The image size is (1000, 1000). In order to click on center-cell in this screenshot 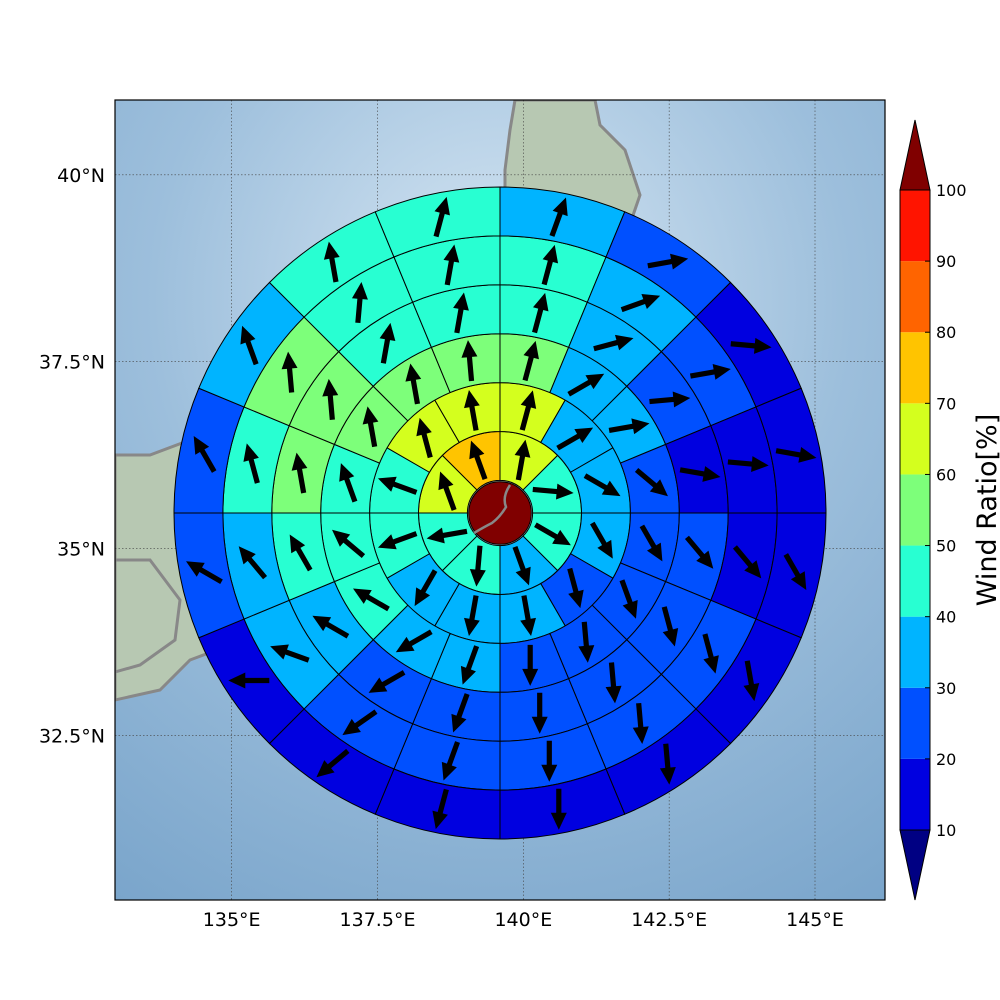, I will do `click(500, 513)`.